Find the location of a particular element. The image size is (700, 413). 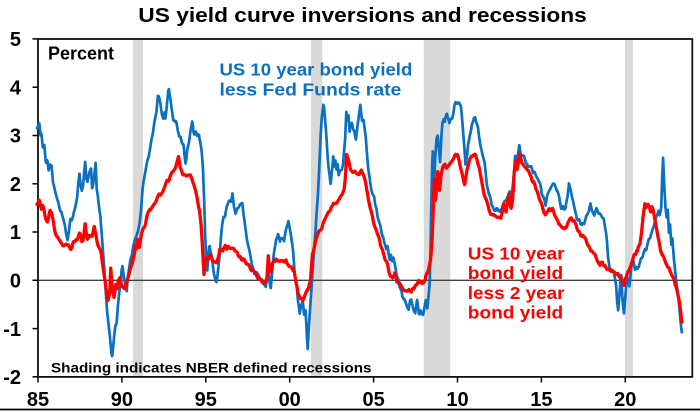

svg-text: less Fed Funds rate is located at coordinates (311, 89).